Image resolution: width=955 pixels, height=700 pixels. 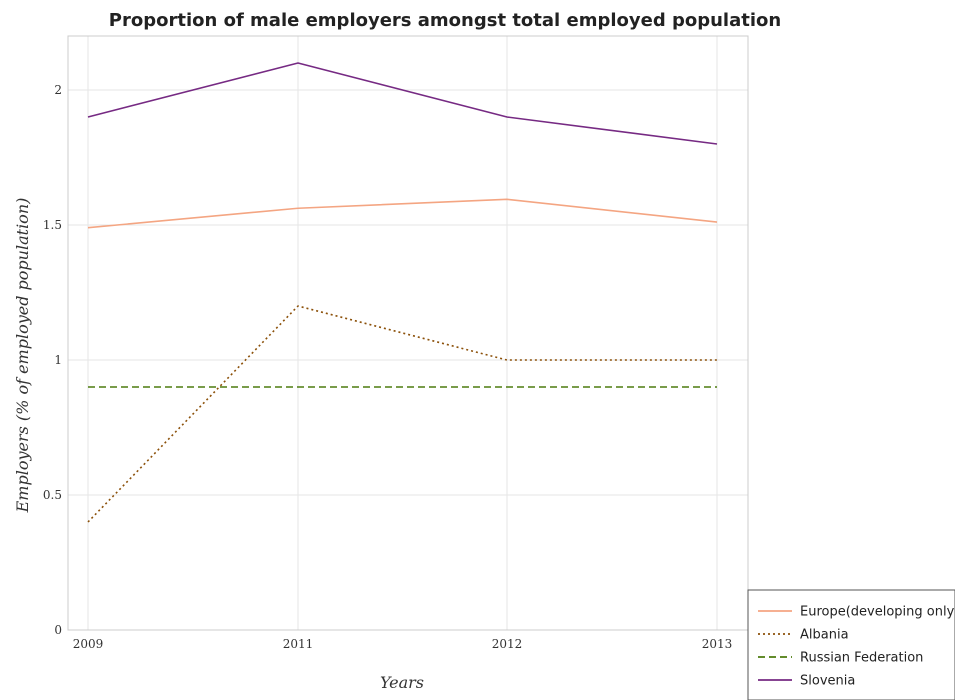 What do you see at coordinates (52, 225) in the screenshot?
I see `y-tick-label: 1.5` at bounding box center [52, 225].